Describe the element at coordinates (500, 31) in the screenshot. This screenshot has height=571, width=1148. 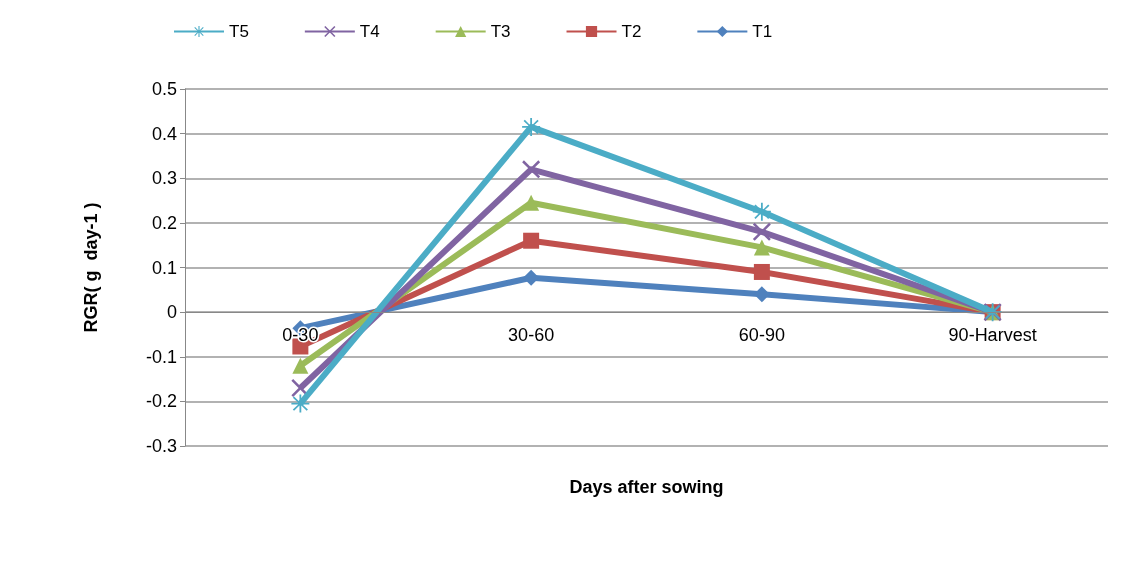
I see `legend-label: T3` at that location.